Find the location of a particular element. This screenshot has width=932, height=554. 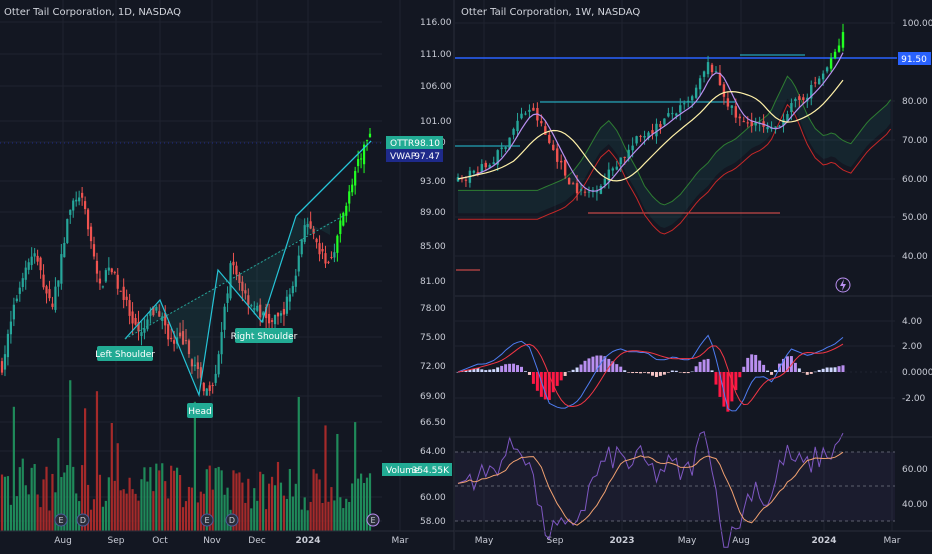

left-price-tick: 58.00 is located at coordinates (433, 522).